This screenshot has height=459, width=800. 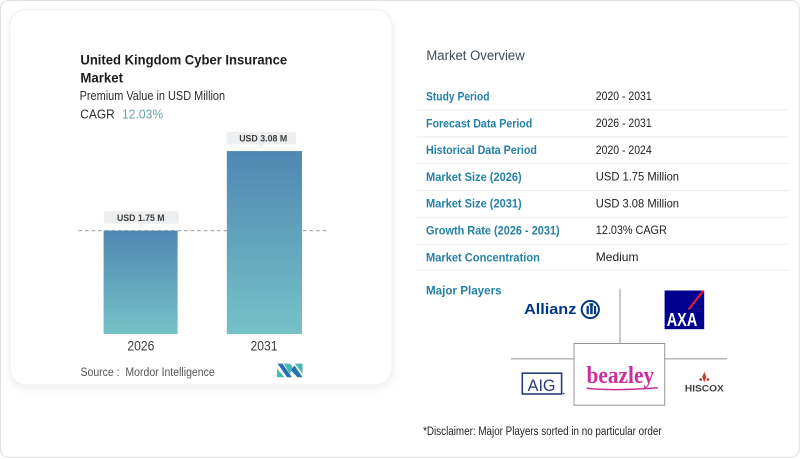 What do you see at coordinates (101, 78) in the screenshot?
I see `svg-text: Market` at bounding box center [101, 78].